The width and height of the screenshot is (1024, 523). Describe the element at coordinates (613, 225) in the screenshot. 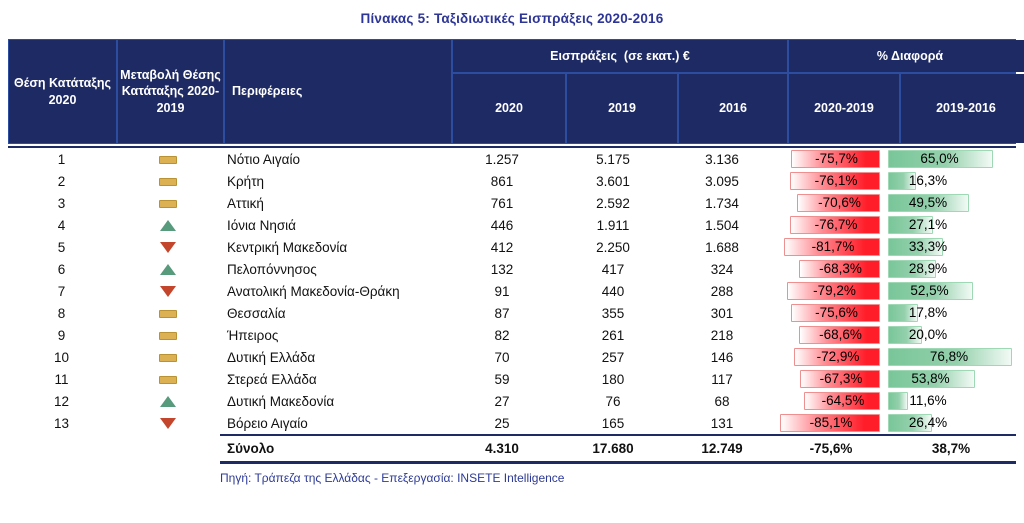

I see `receipts-2019-cell: 1.911` at that location.